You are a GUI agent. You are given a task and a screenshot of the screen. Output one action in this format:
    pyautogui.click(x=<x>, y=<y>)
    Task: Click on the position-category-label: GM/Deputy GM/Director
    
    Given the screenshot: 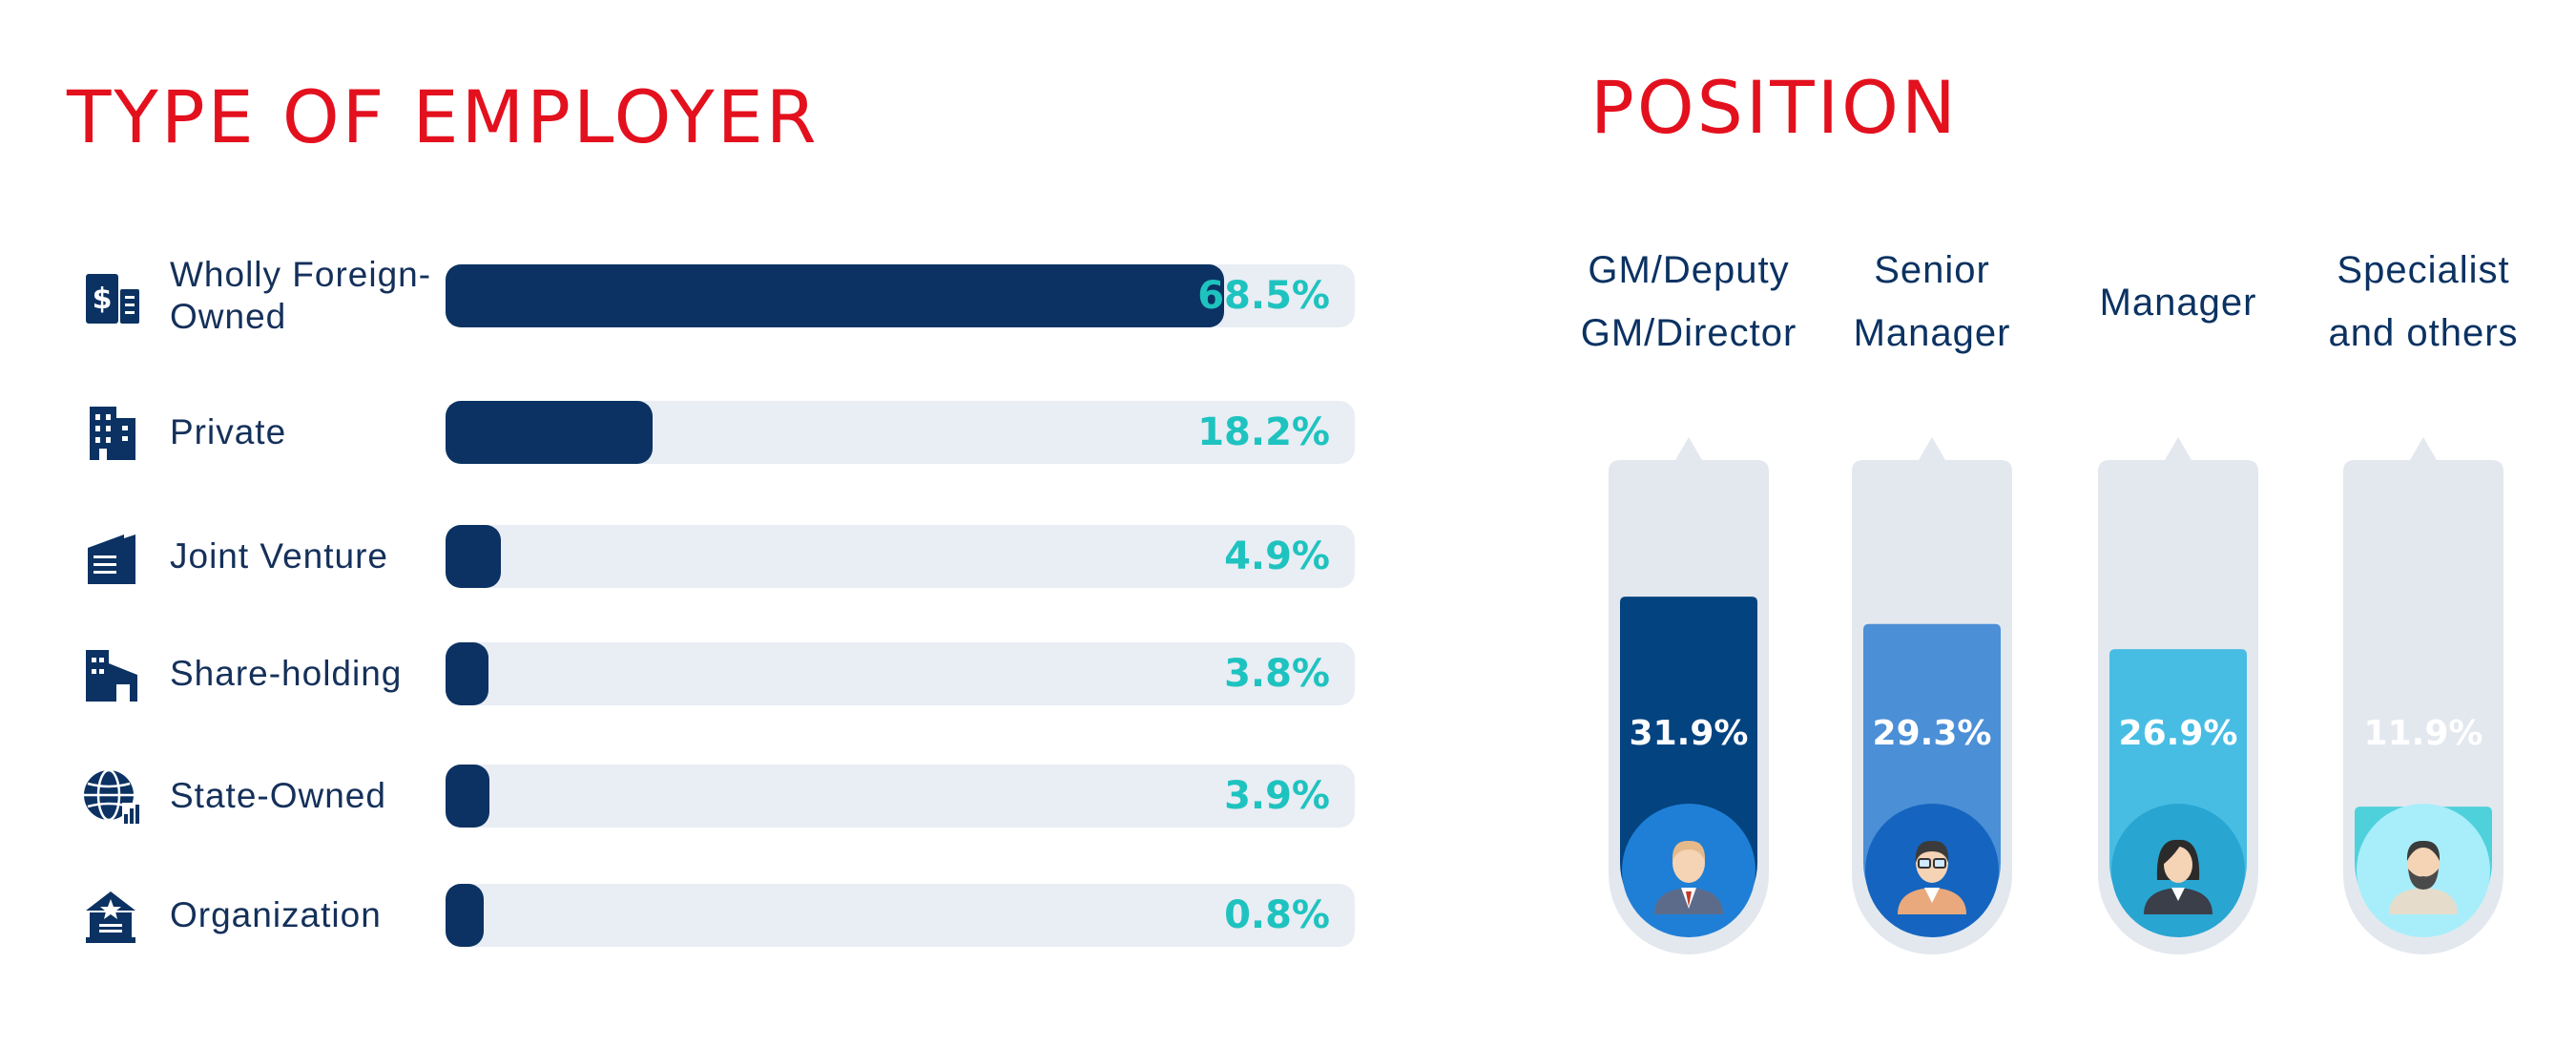 What is the action you would take?
    pyautogui.click(x=1688, y=301)
    